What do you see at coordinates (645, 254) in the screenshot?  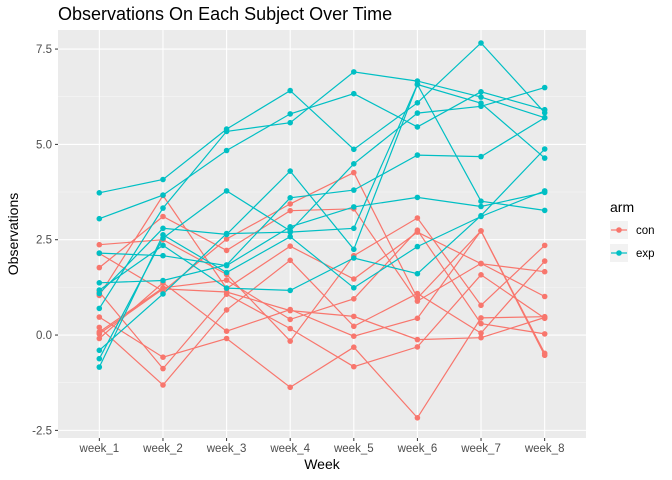 I see `legend-label-exp: exp` at bounding box center [645, 254].